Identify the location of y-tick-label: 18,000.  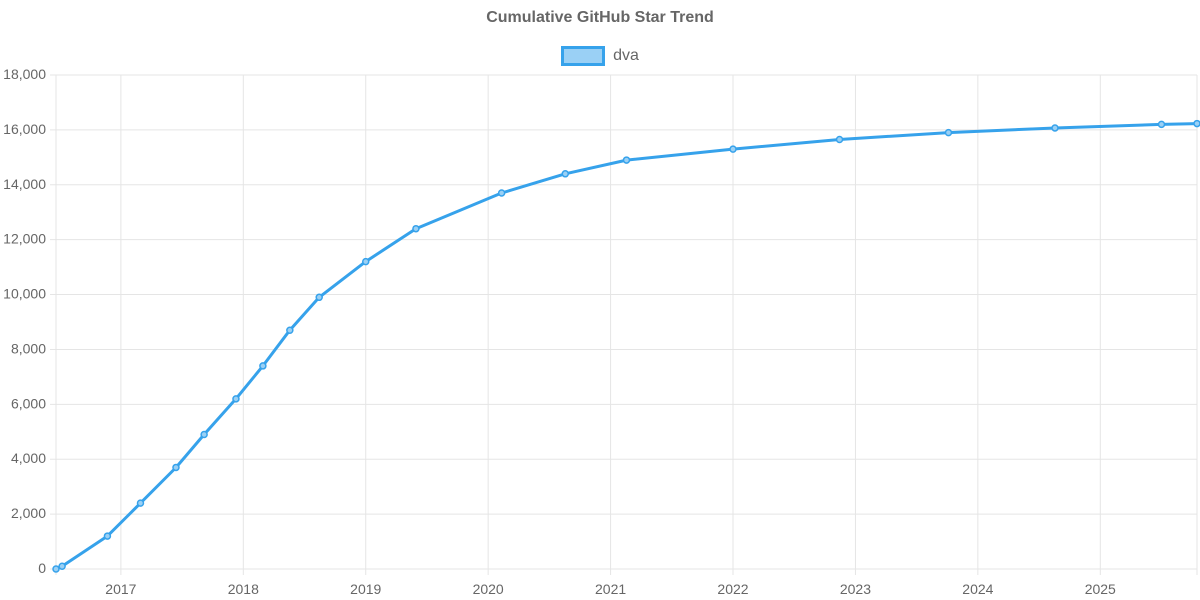
(24, 74).